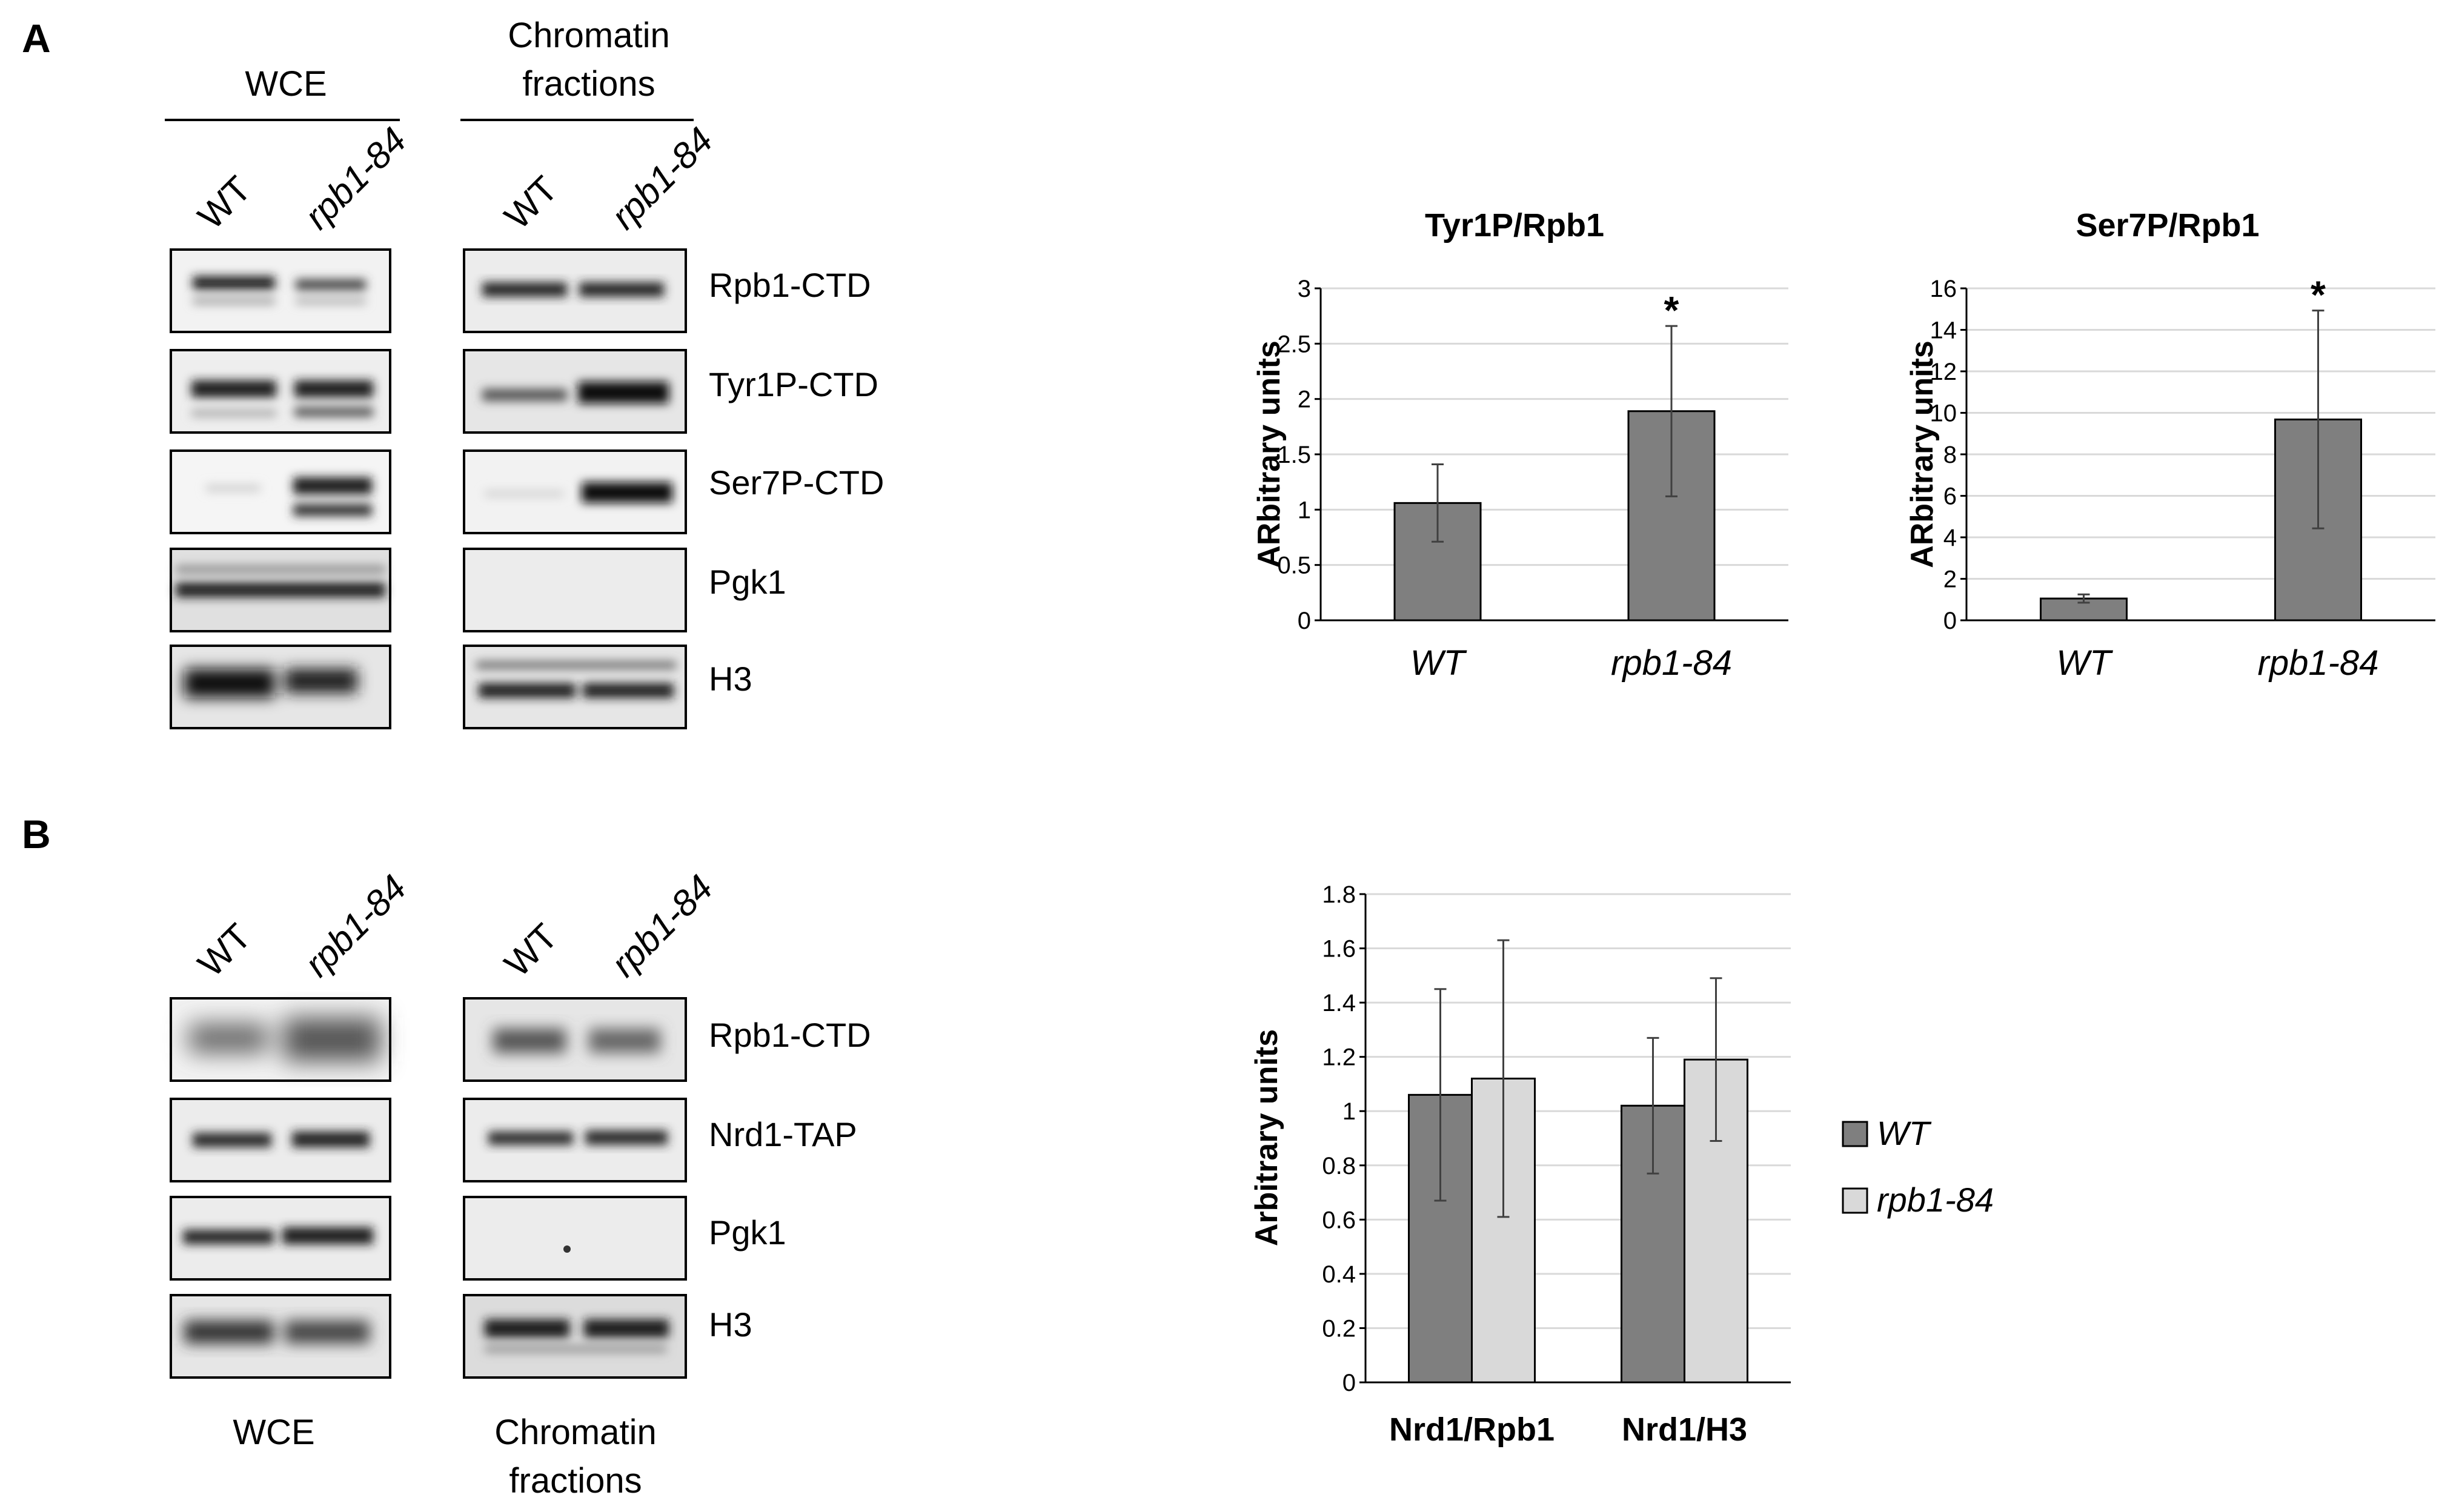  I want to click on blot-b-wce-pgk1, so click(280, 1238).